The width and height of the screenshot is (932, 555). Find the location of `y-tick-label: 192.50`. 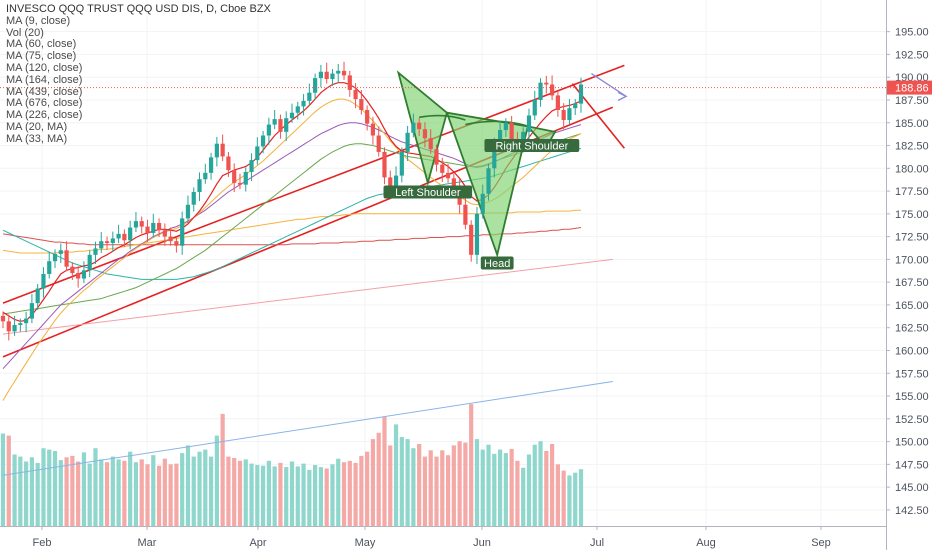

y-tick-label: 192.50 is located at coordinates (912, 55).